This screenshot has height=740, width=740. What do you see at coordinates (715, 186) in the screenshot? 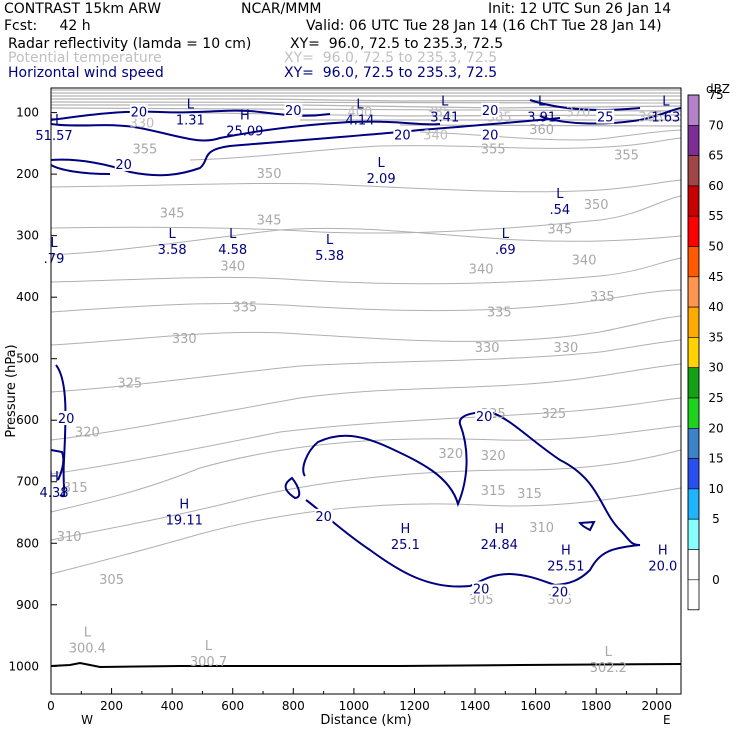
I see `colorbar-label: 60` at bounding box center [715, 186].